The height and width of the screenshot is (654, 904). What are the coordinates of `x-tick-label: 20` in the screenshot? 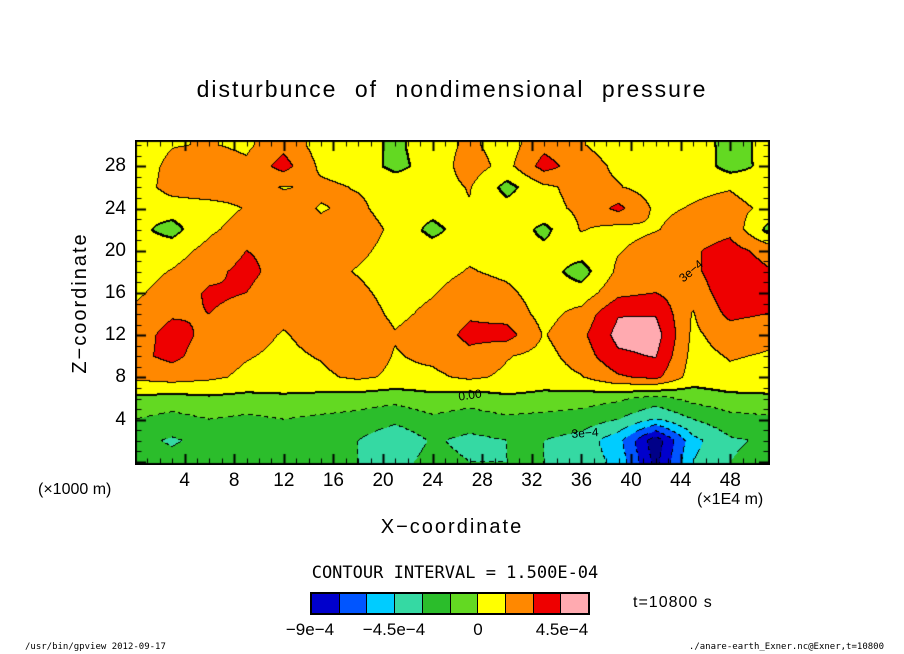 It's located at (383, 480).